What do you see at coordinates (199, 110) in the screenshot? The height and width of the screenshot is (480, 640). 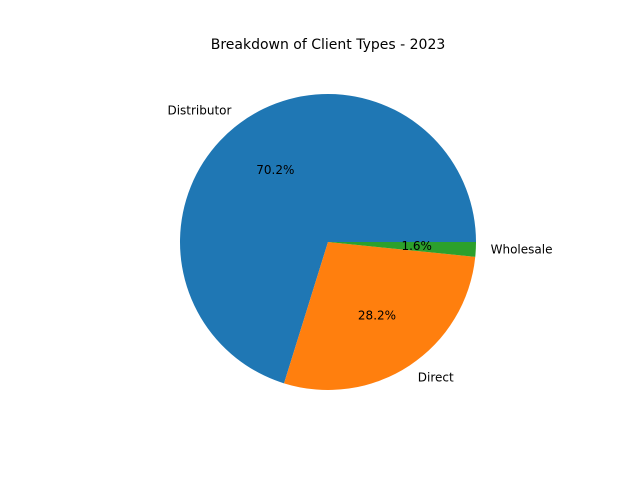 I see `slice-label-distributor: Distributor` at bounding box center [199, 110].